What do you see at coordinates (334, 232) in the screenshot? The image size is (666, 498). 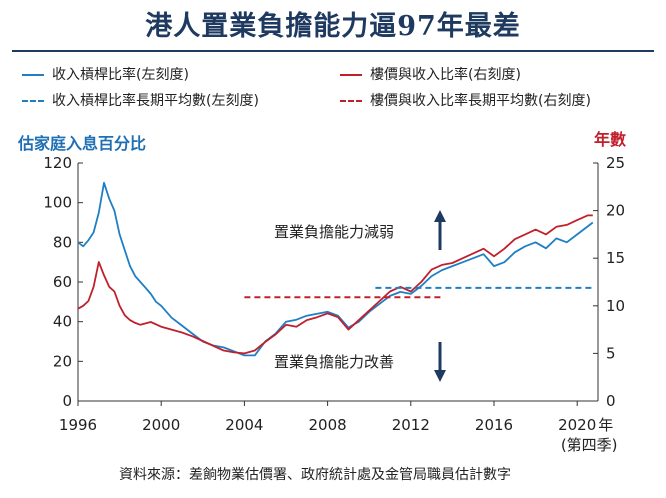 I see `annotation-weaker: 置業負擔能力減弱` at bounding box center [334, 232].